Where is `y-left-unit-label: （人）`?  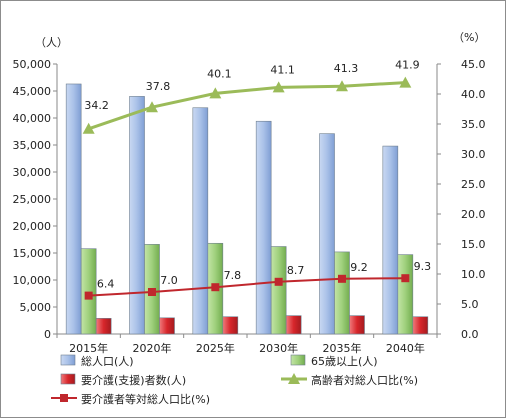 y-left-unit-label: （人） is located at coordinates (51, 42).